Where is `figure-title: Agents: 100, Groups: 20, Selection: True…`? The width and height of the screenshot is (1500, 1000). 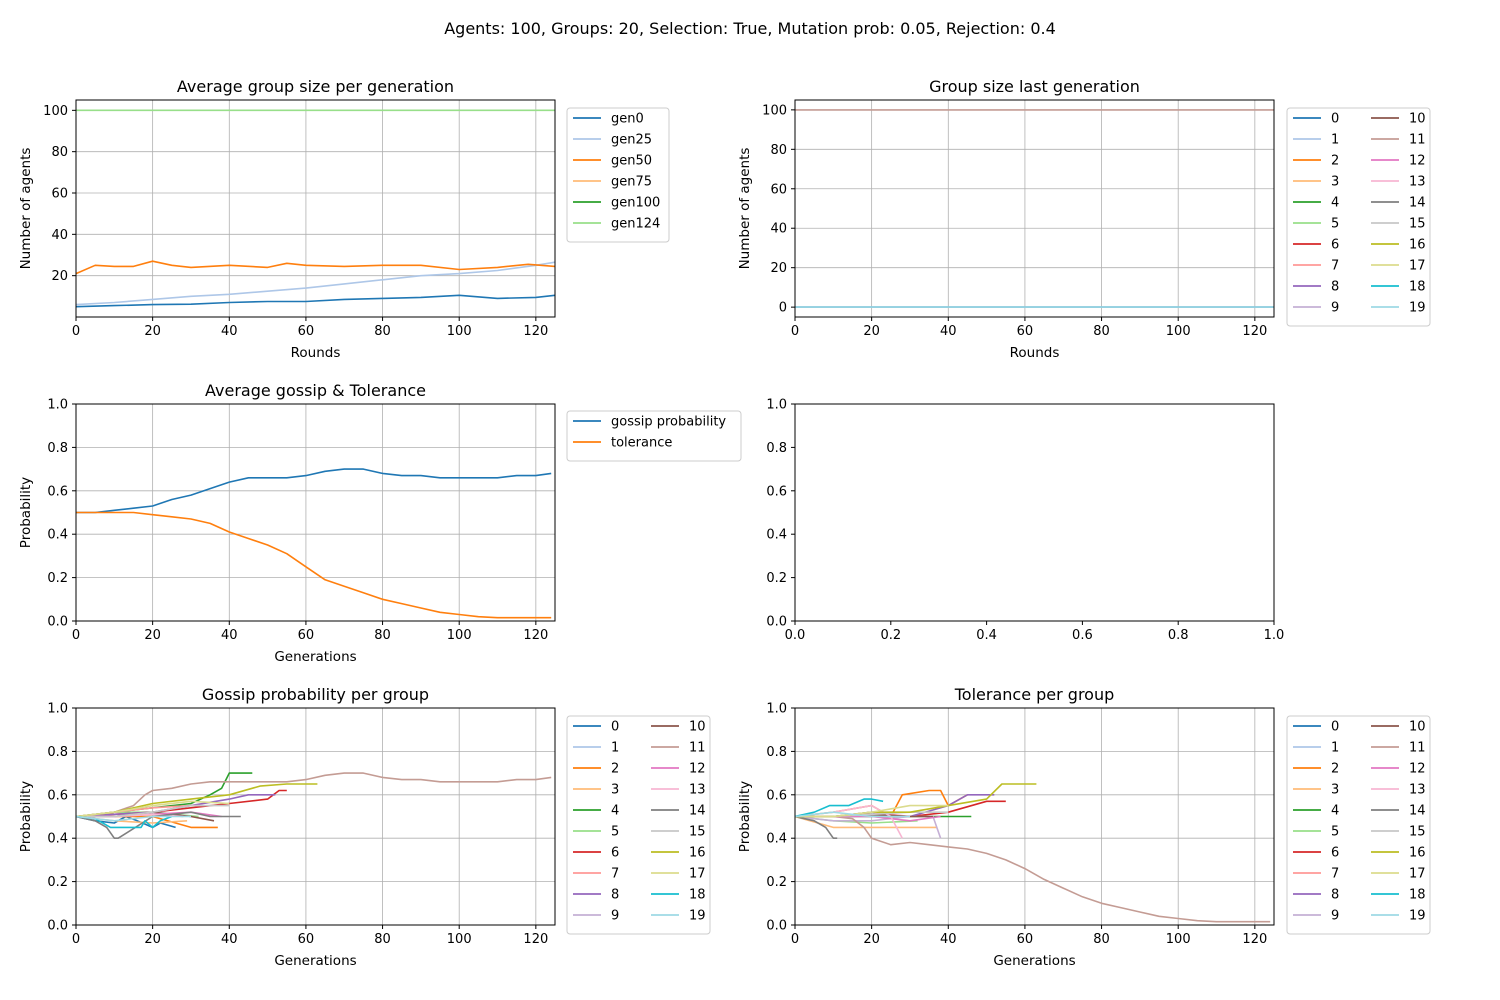 figure-title: Agents: 100, Groups: 20, Selection: True… is located at coordinates (750, 28).